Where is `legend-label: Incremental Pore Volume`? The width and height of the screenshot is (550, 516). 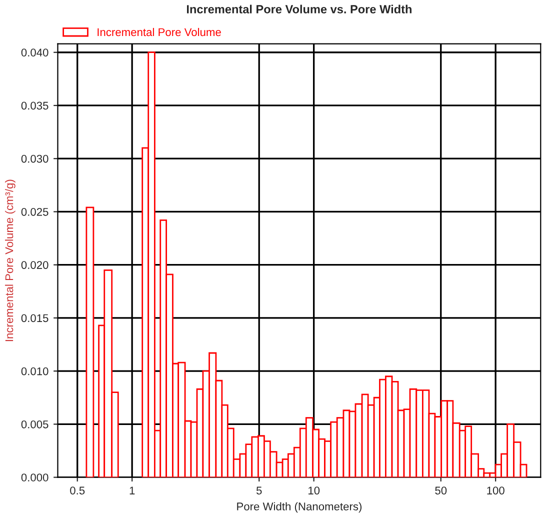 legend-label: Incremental Pore Volume is located at coordinates (159, 32).